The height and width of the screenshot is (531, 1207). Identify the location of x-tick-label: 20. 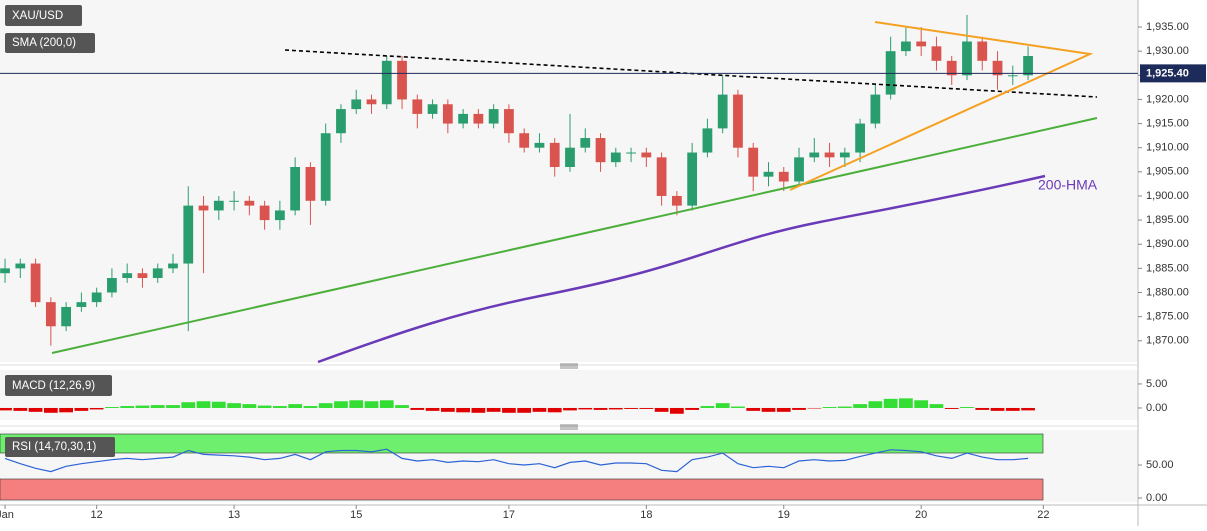
(921, 515).